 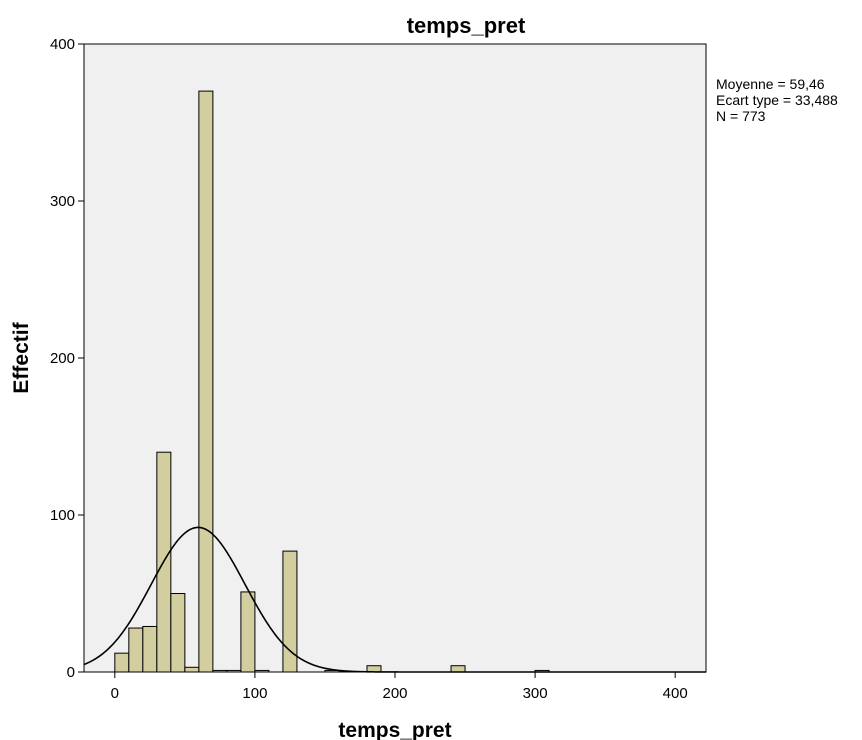 What do you see at coordinates (62, 515) in the screenshot?
I see `y-tick-label: 100` at bounding box center [62, 515].